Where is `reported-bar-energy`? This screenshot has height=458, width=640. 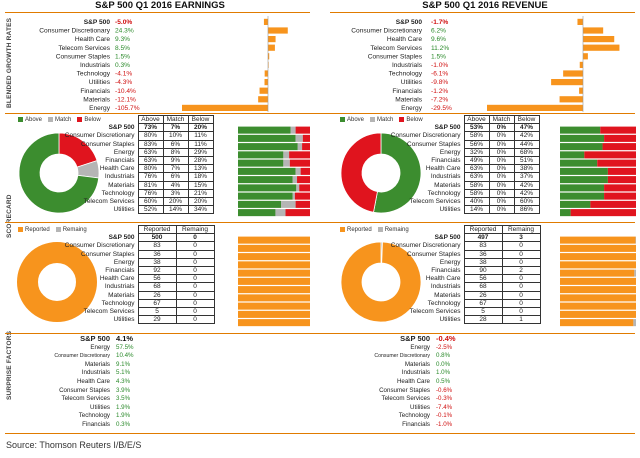 reported-bar-energy is located at coordinates (274, 265).